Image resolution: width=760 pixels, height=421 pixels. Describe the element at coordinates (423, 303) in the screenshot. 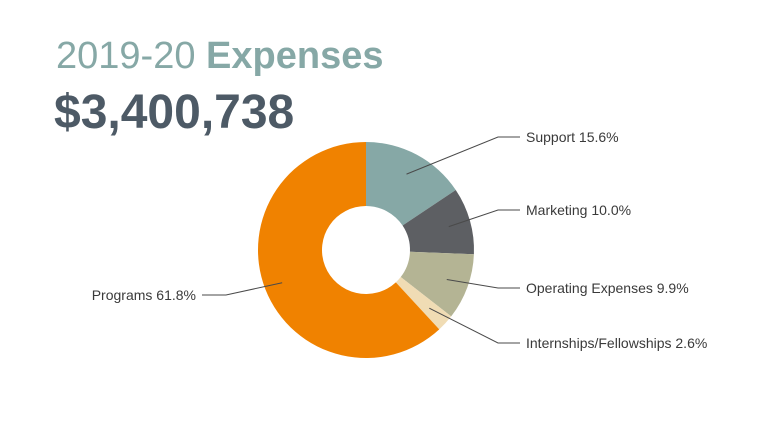

I see `slice-internships-fellowships` at that location.